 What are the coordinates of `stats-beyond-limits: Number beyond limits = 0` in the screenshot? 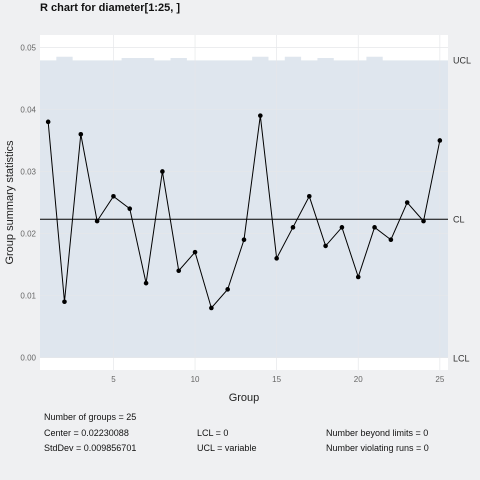 It's located at (377, 433).